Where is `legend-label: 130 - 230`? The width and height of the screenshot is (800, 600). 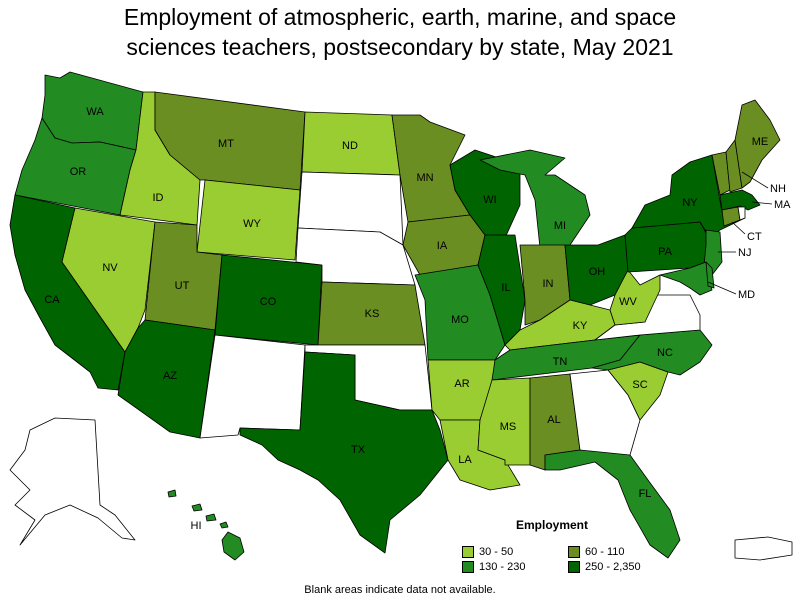
legend-label: 130 - 230 is located at coordinates (502, 567).